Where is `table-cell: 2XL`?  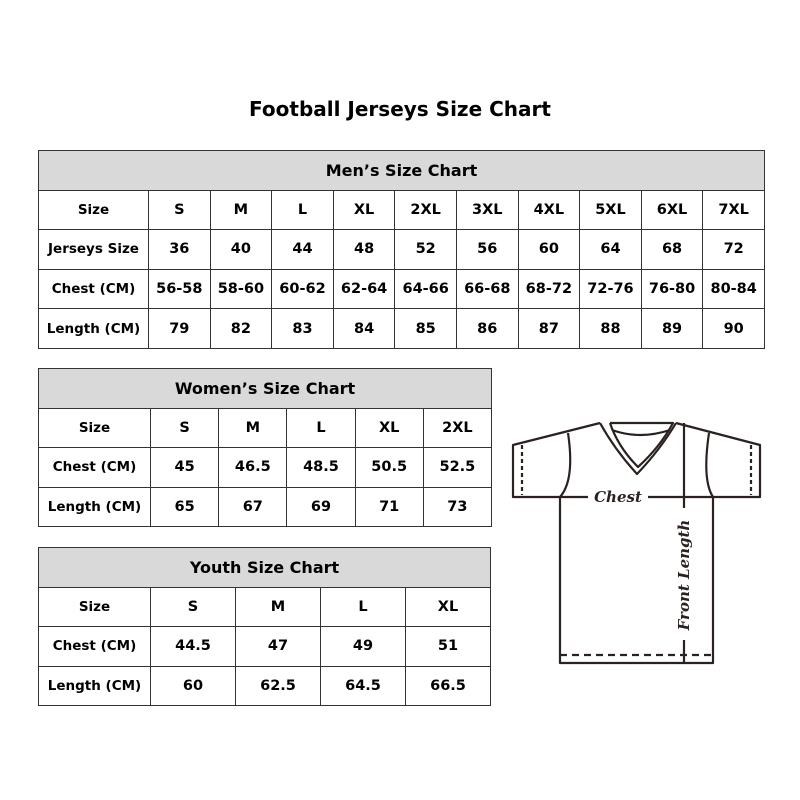 table-cell: 2XL is located at coordinates (425, 210).